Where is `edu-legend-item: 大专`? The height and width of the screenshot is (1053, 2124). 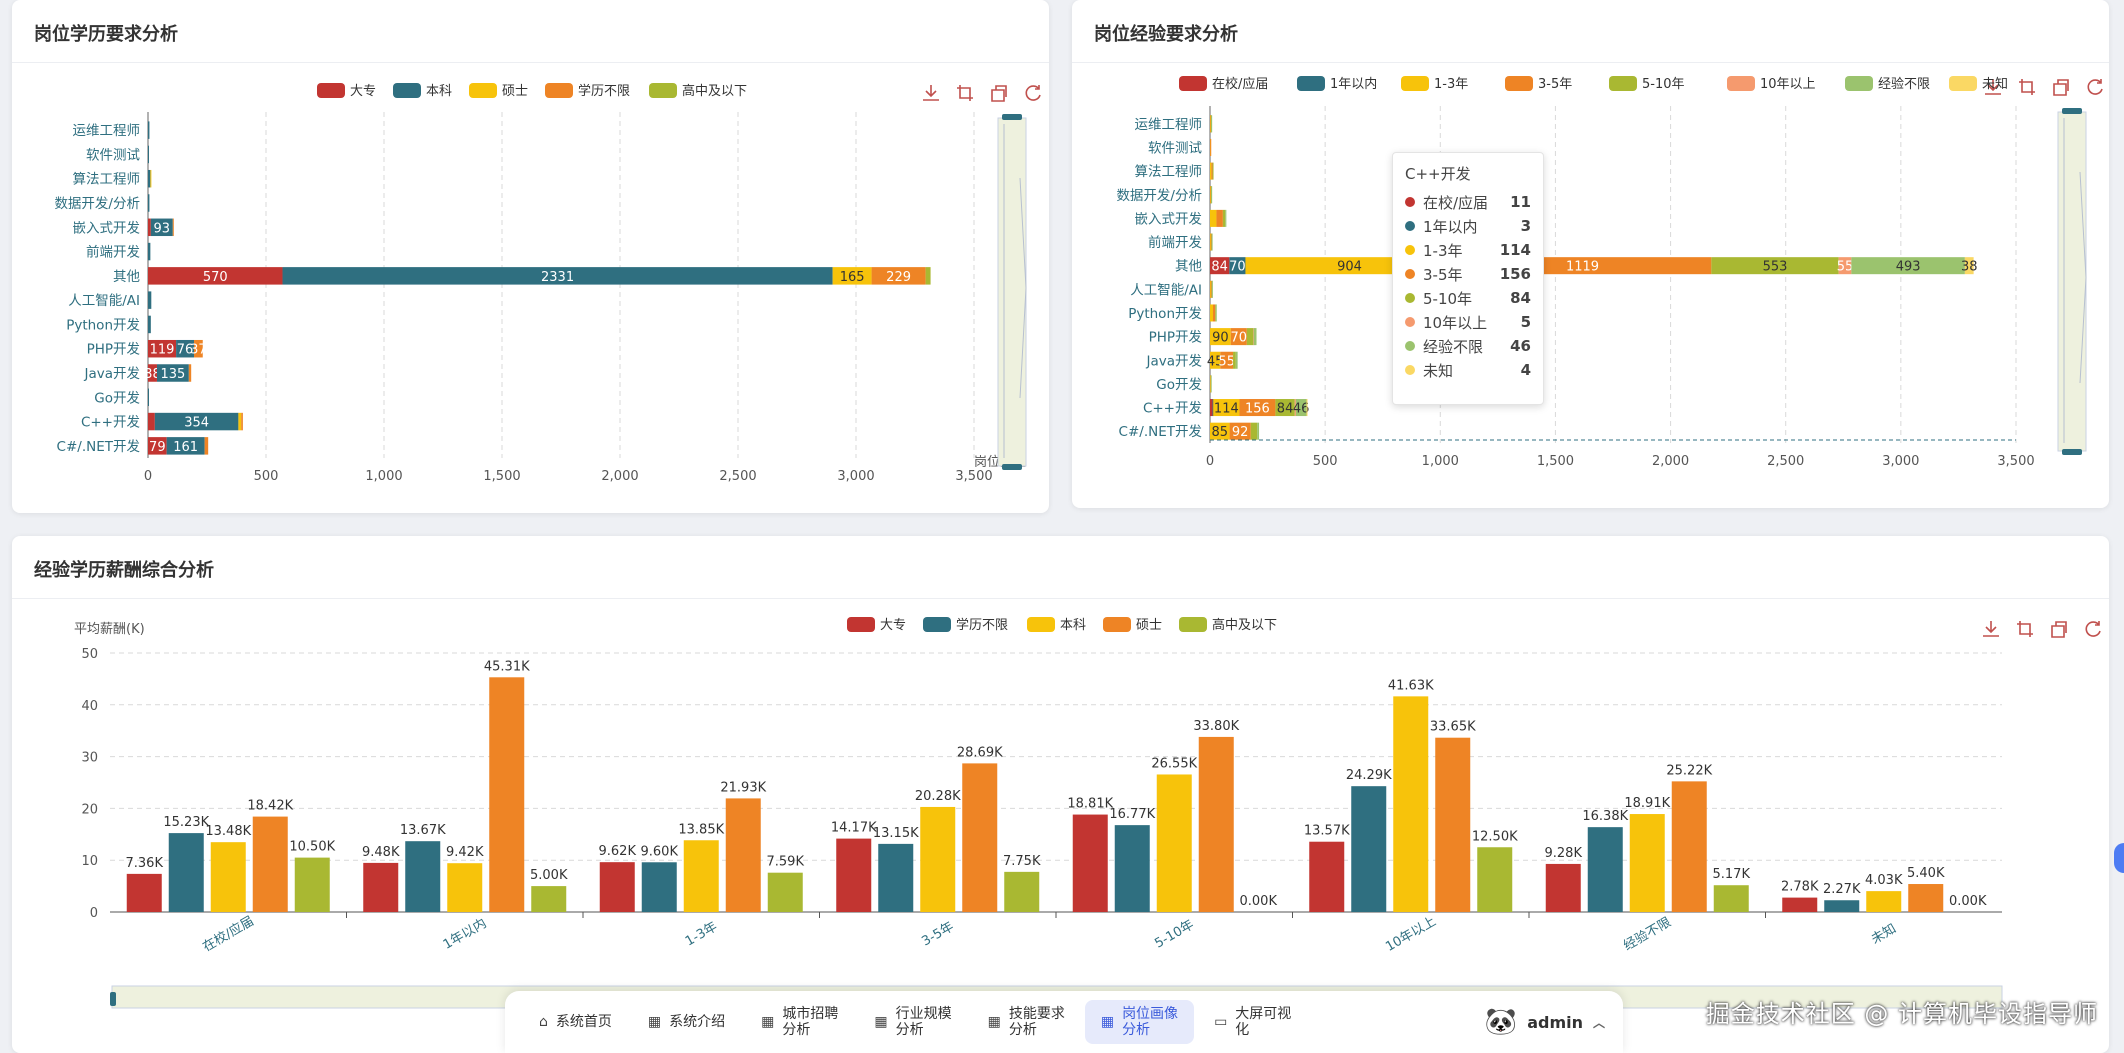 edu-legend-item: 大专 is located at coordinates (346, 91).